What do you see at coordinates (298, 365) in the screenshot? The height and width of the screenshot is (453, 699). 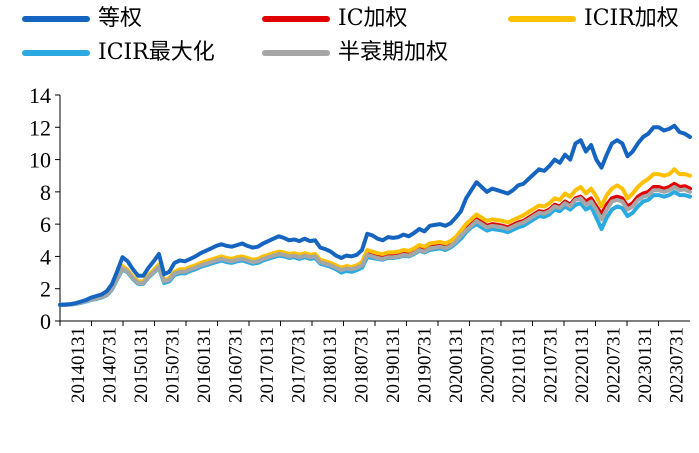 I see `x-tick-label: 20170731` at bounding box center [298, 365].